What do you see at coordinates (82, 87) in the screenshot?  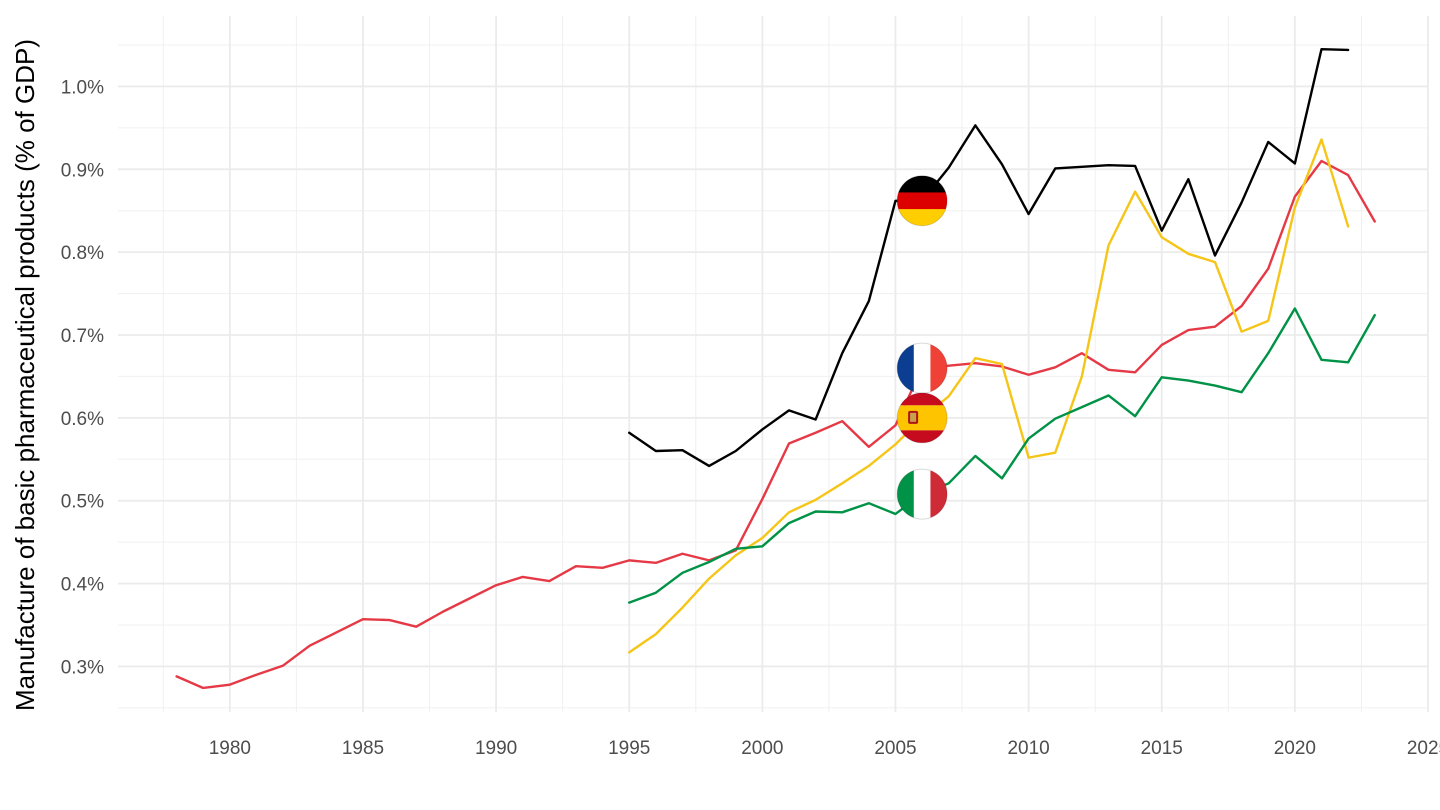 I see `y-tick-label: 1.0%` at bounding box center [82, 87].